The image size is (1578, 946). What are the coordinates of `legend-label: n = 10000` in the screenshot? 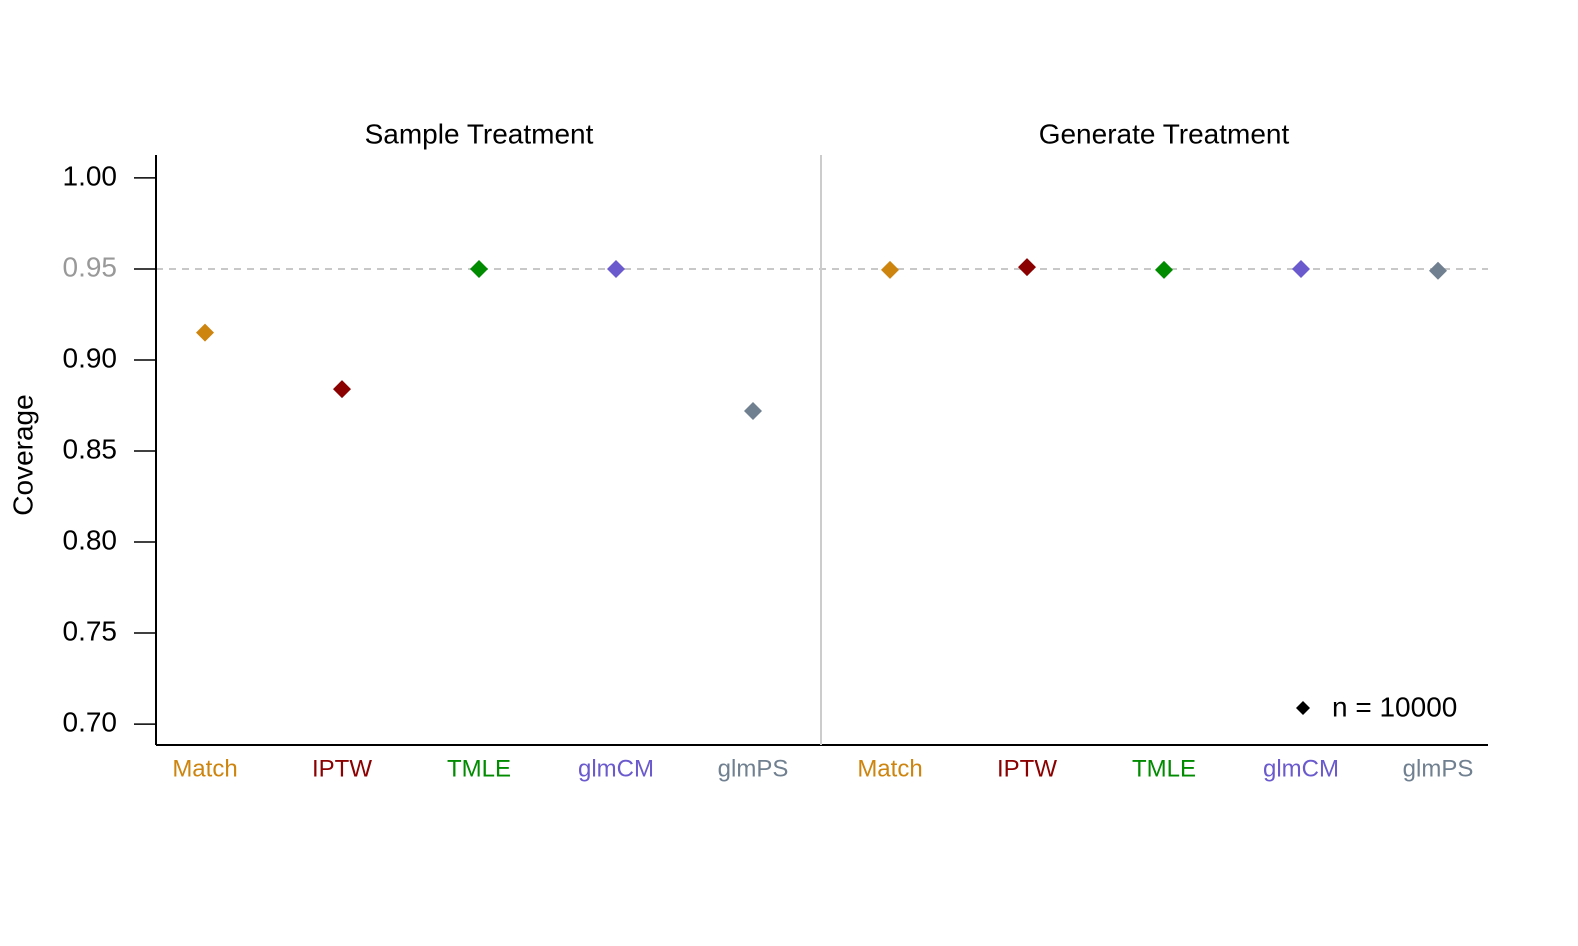 It's located at (1394, 706).